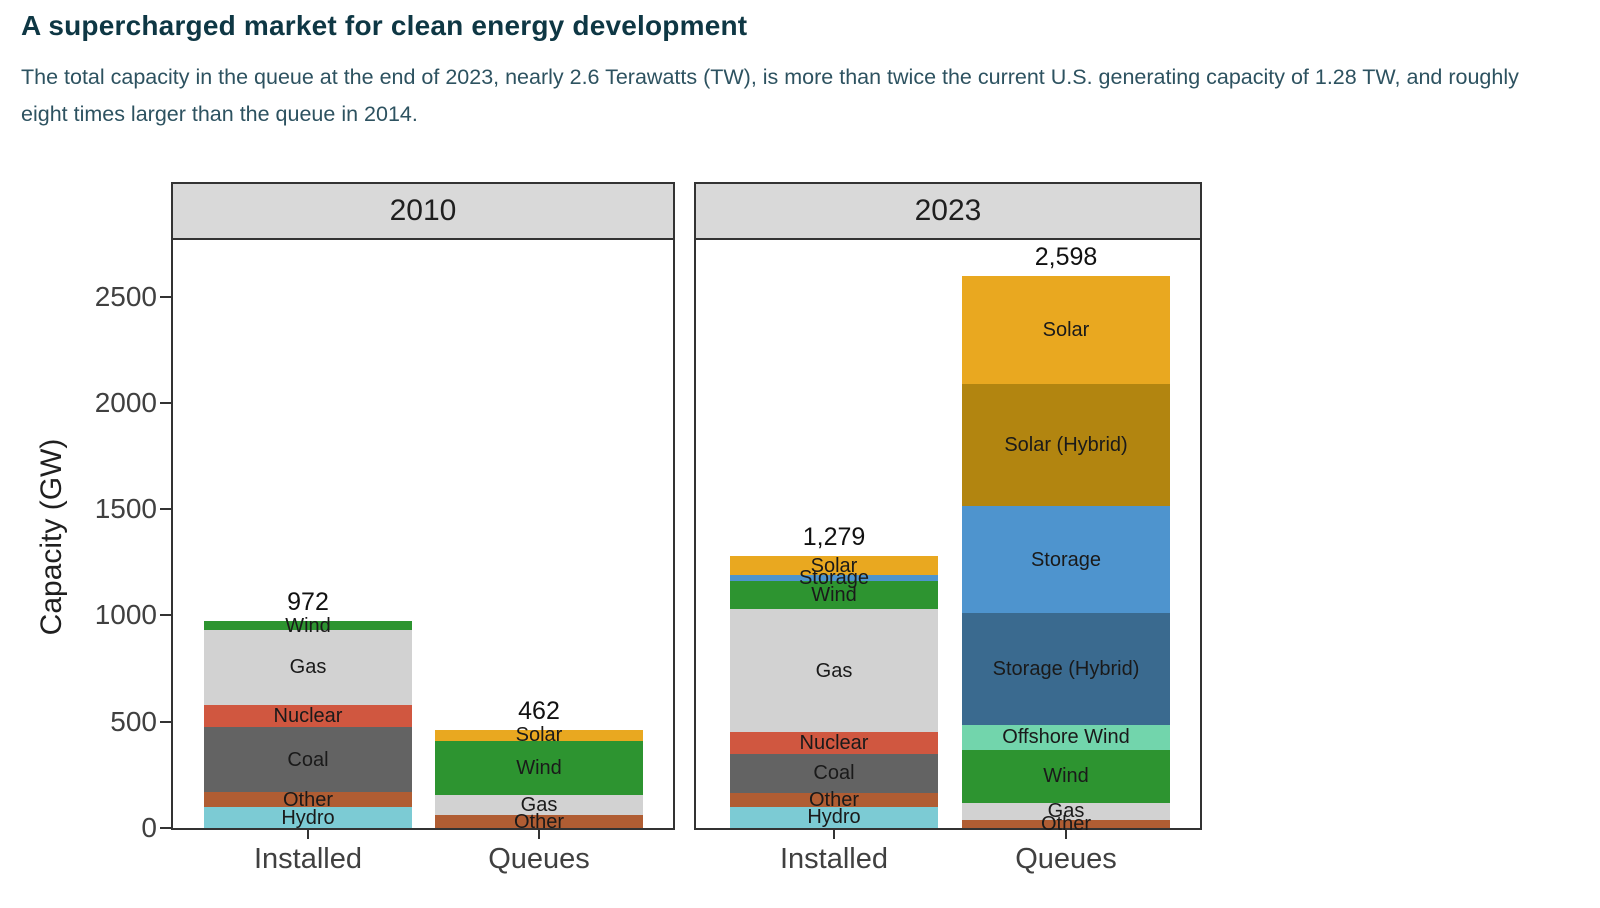  I want to click on y-tick-label: 2500, so click(125, 296).